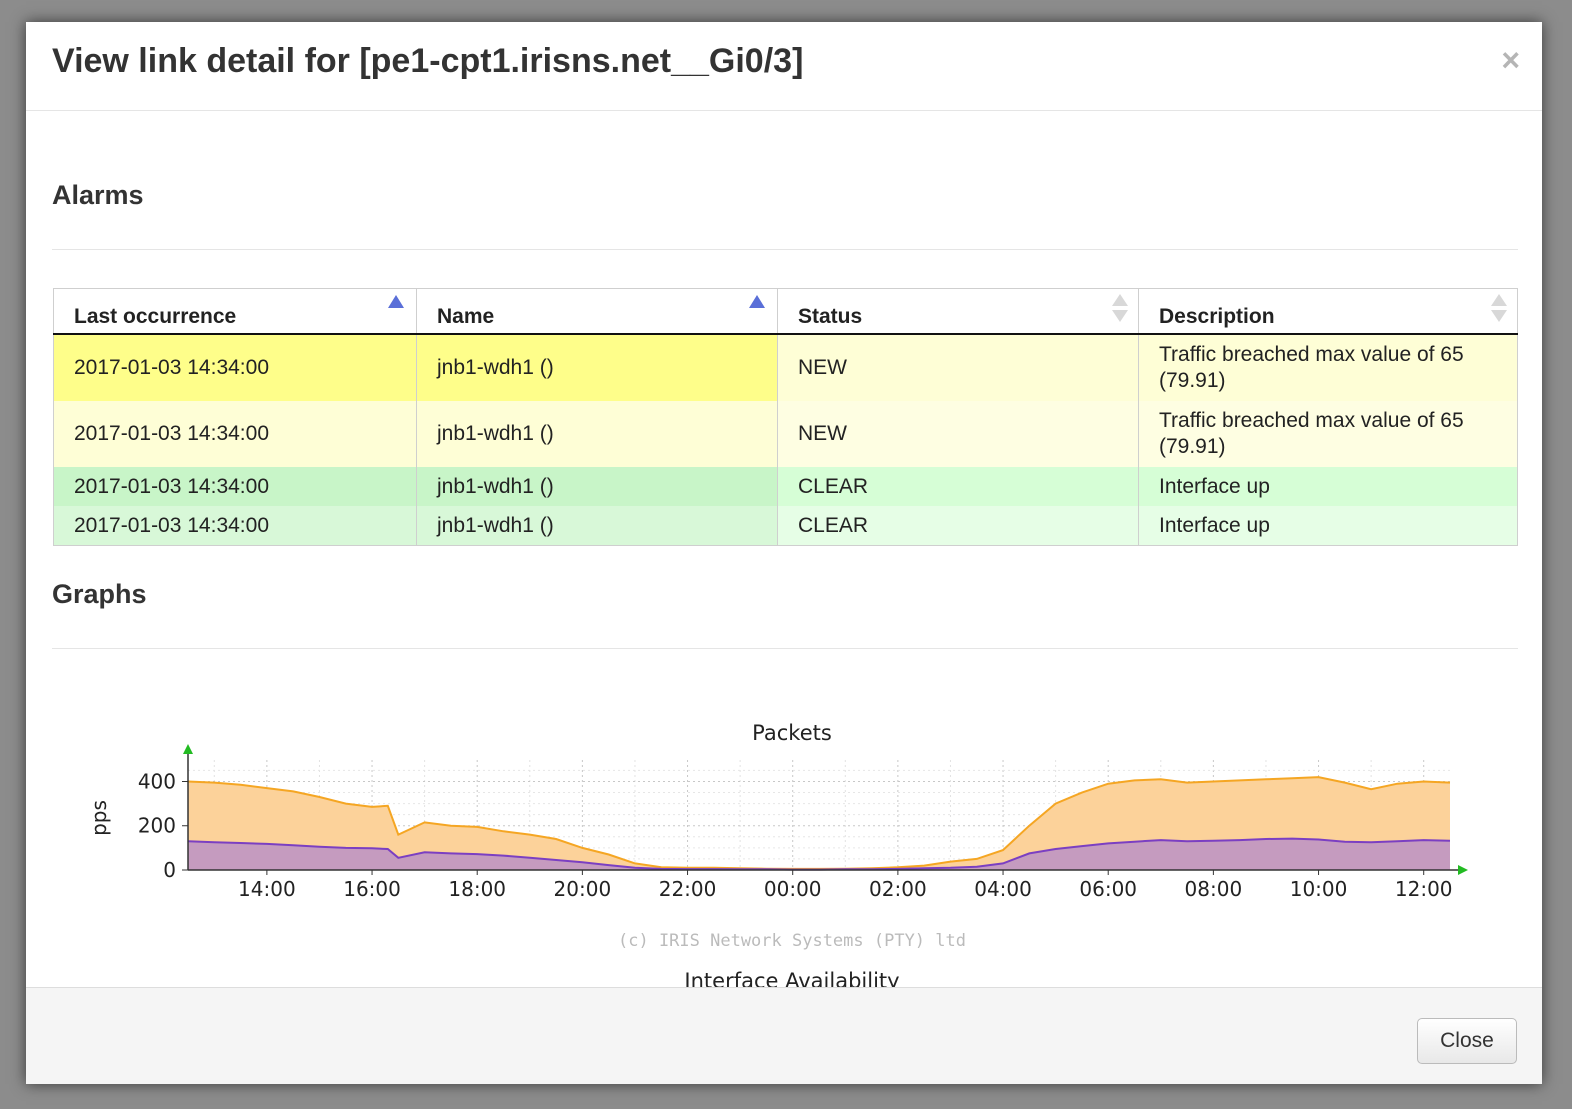 The height and width of the screenshot is (1109, 1572). I want to click on column-header-label: Description, so click(1217, 316).